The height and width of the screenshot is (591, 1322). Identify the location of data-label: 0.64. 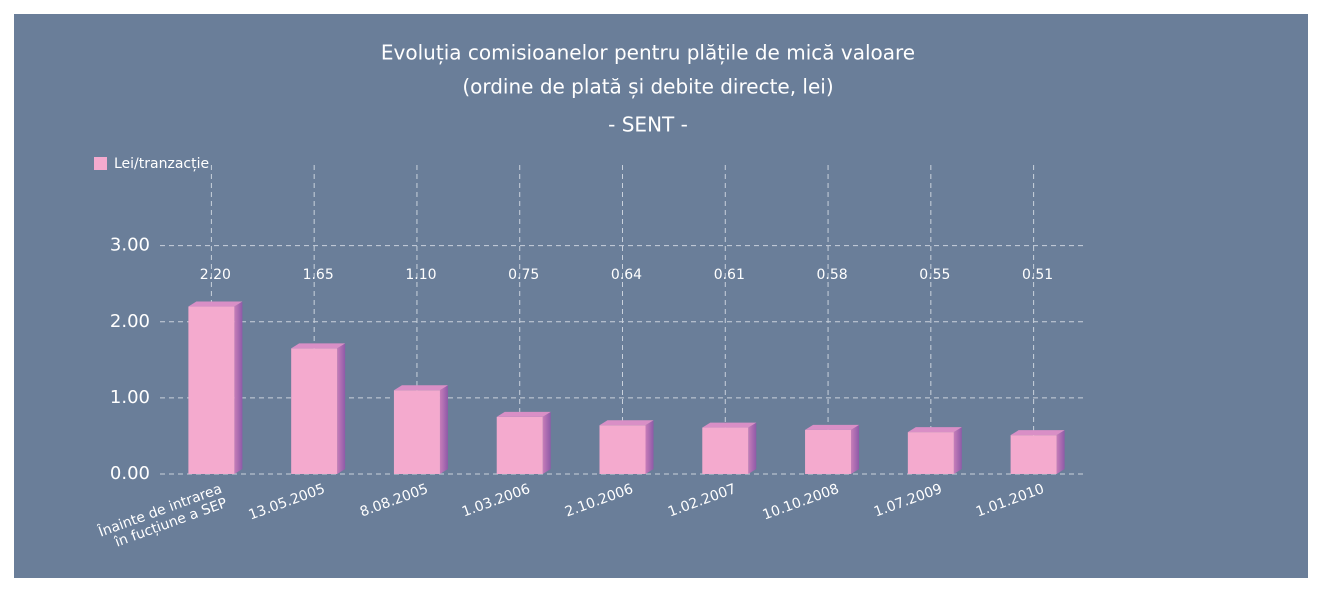
(626, 275).